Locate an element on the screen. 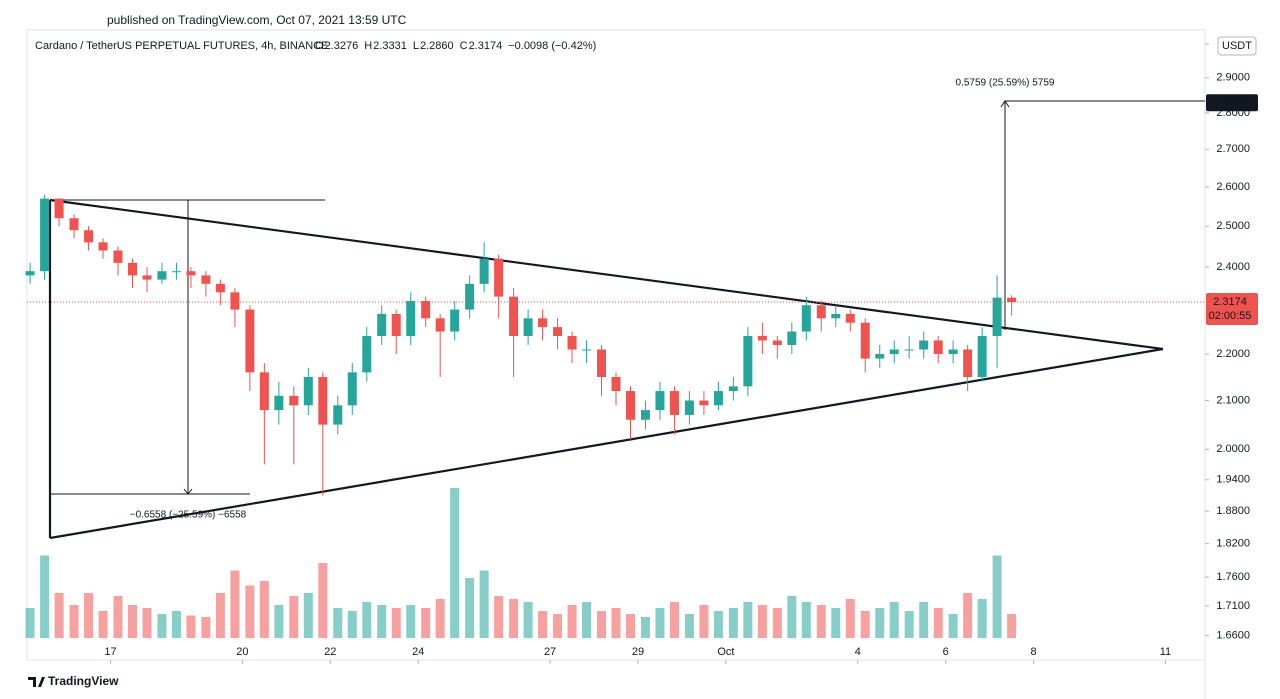 This screenshot has width=1280, height=699. x-tick-label: 29 is located at coordinates (638, 652).